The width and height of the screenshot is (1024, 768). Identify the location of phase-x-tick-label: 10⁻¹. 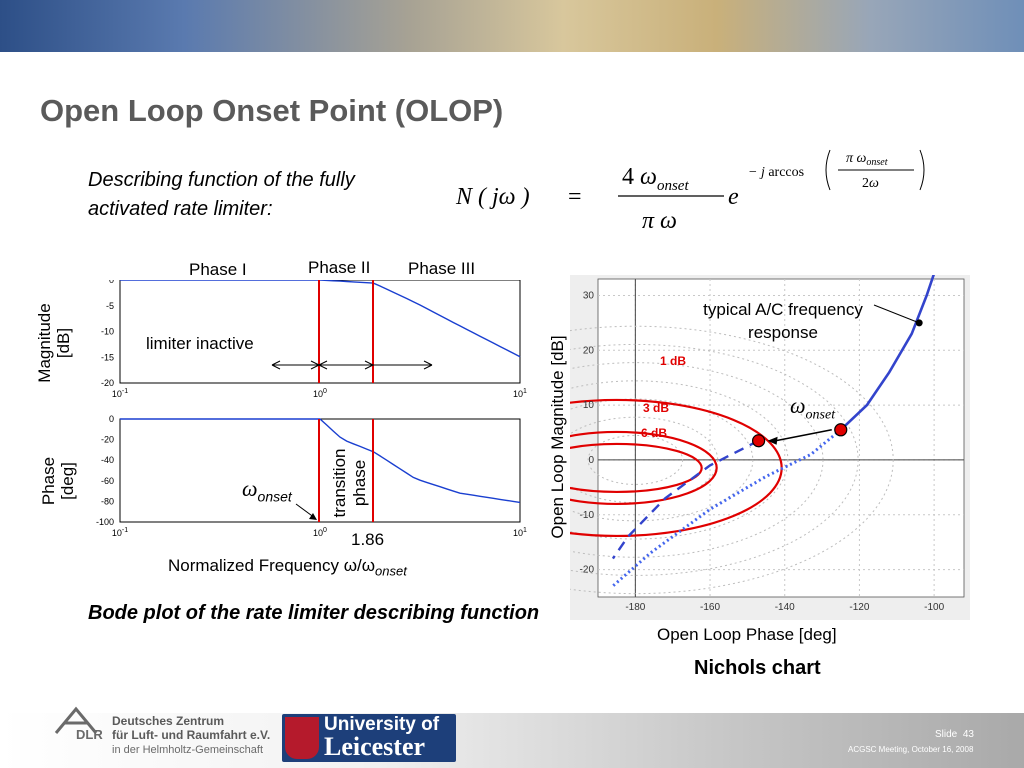
(120, 532).